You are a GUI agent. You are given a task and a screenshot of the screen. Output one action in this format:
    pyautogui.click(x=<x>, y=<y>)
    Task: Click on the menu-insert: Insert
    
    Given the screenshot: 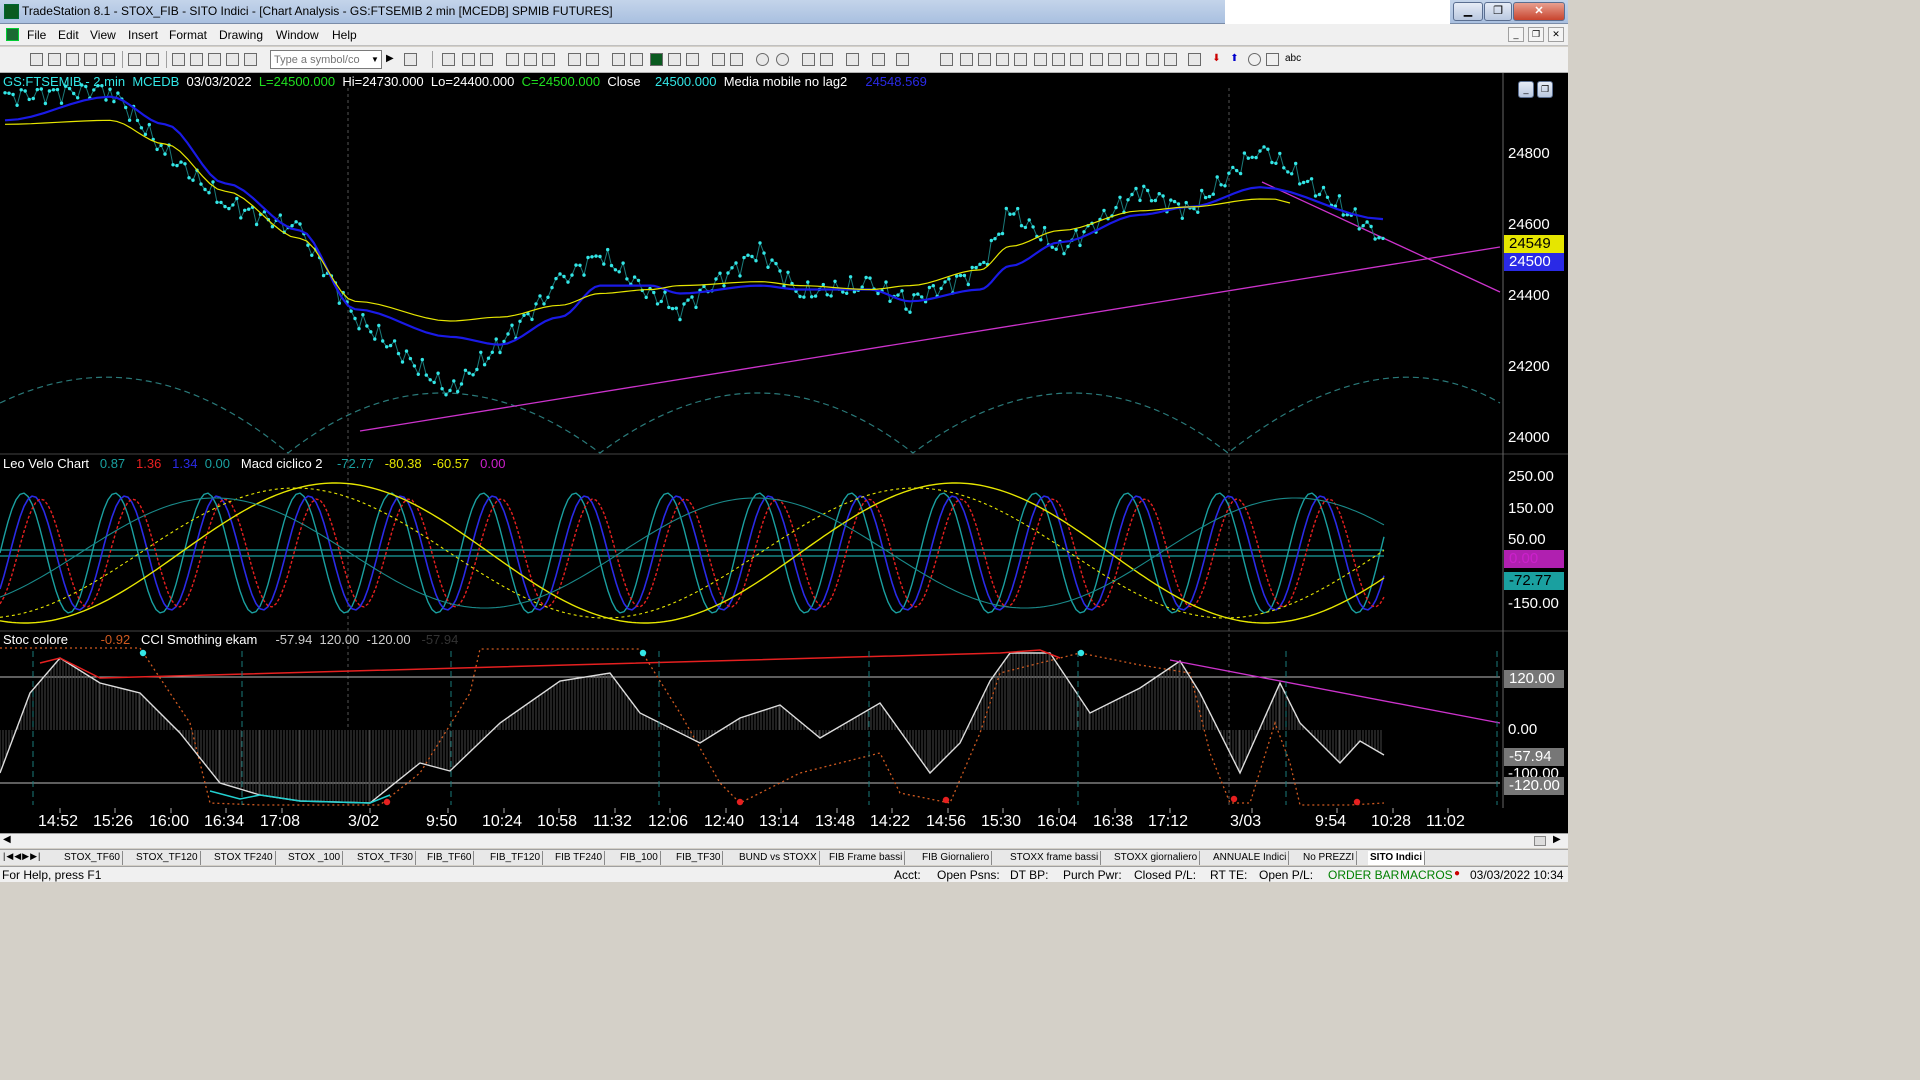 What is the action you would take?
    pyautogui.click(x=143, y=35)
    